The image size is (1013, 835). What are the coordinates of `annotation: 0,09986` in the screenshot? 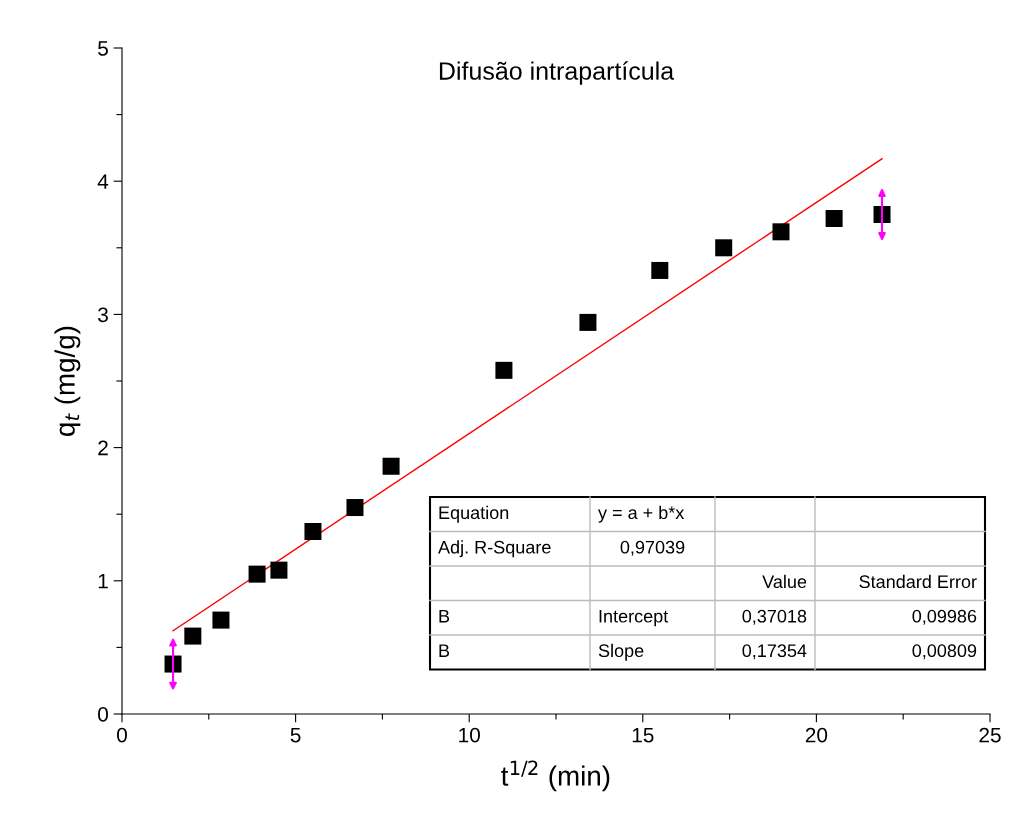 It's located at (944, 617).